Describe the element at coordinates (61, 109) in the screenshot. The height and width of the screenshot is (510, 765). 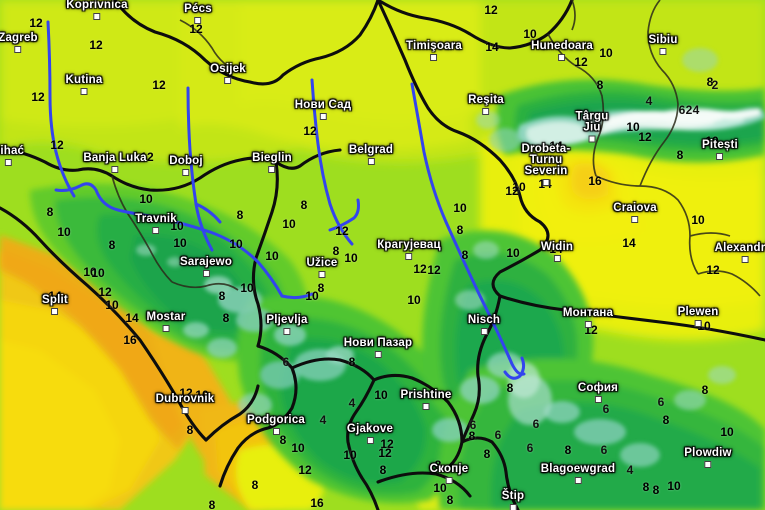
I see `river-drava` at that location.